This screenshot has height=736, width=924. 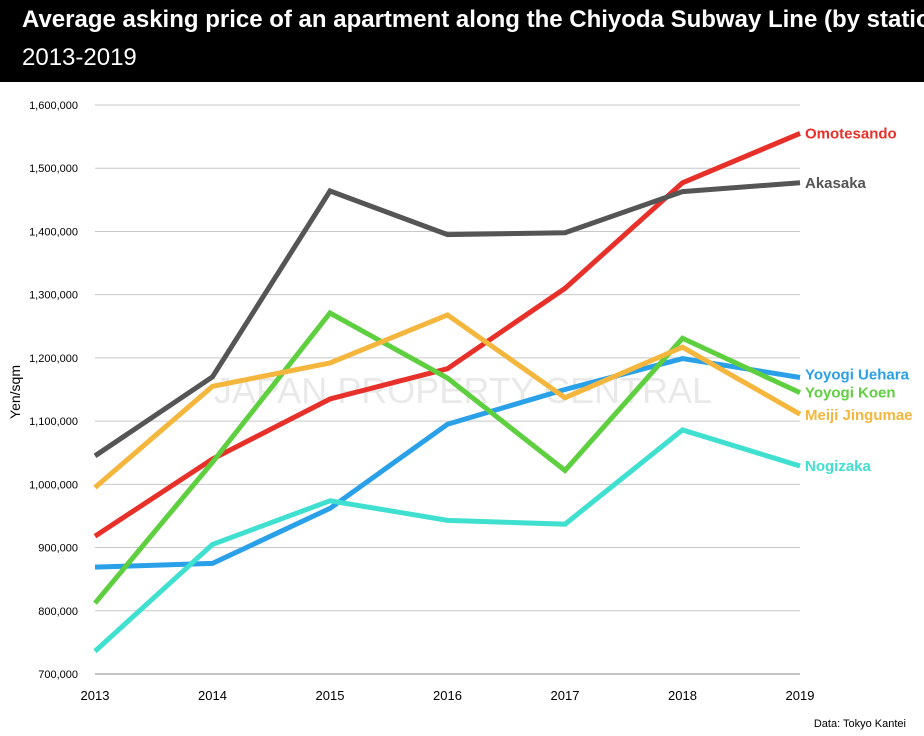 I want to click on source-note: Data: Tokyo Kantei, so click(x=859, y=724).